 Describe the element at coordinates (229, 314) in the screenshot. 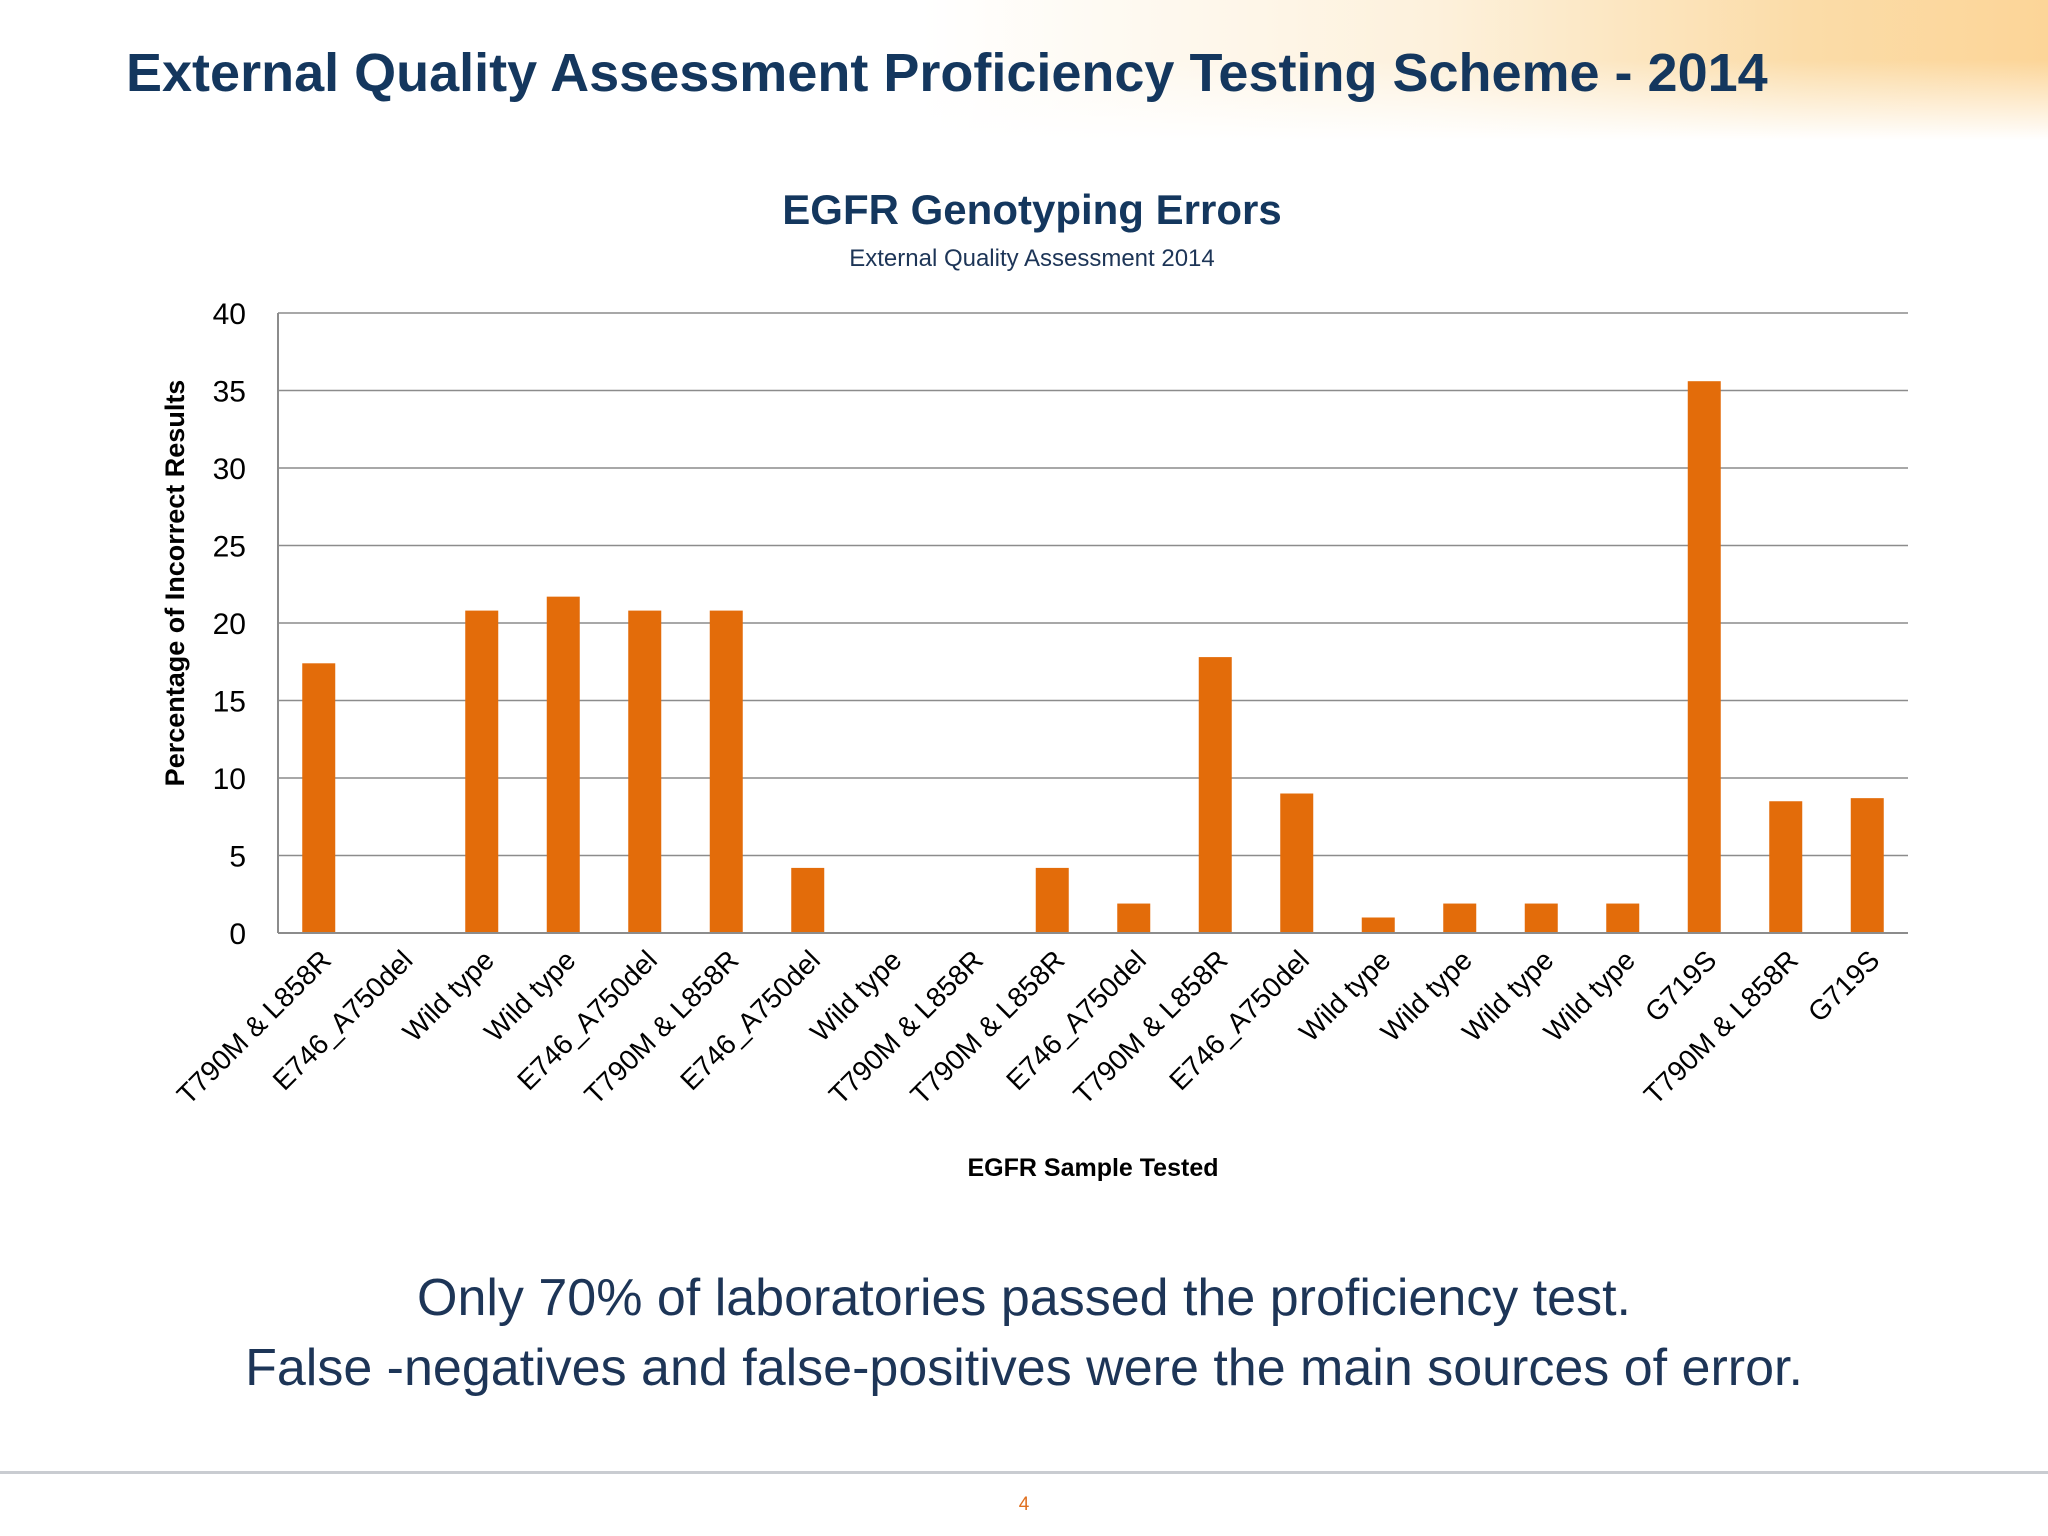

I see `y-tick-label: 40` at that location.